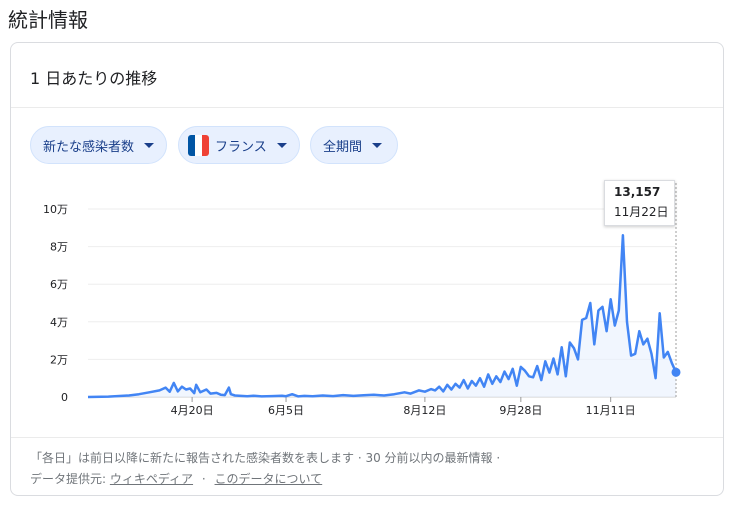 The image size is (736, 506). What do you see at coordinates (286, 410) in the screenshot?
I see `x-tick-label: 6月5日` at bounding box center [286, 410].